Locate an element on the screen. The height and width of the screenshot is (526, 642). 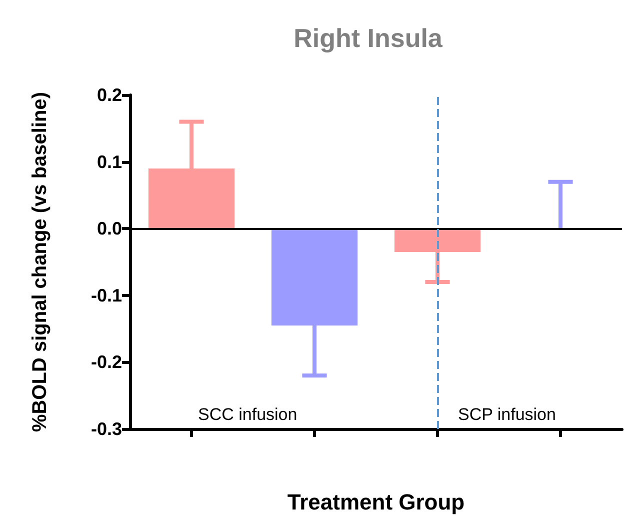
y-tick-label: 0.0 is located at coordinates (109, 228).